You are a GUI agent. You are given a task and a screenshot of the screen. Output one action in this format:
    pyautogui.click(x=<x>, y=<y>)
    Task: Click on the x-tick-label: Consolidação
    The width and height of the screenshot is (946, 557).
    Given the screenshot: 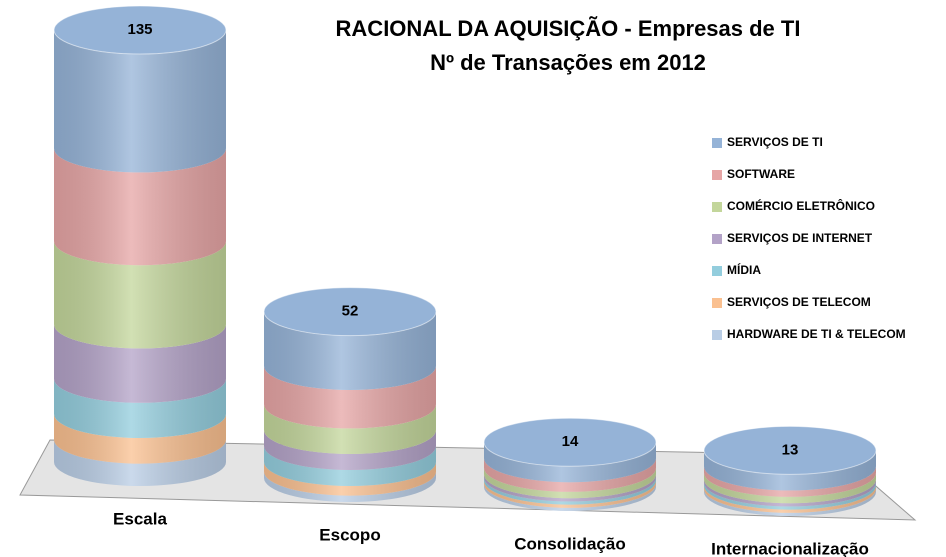 What is the action you would take?
    pyautogui.click(x=569, y=543)
    